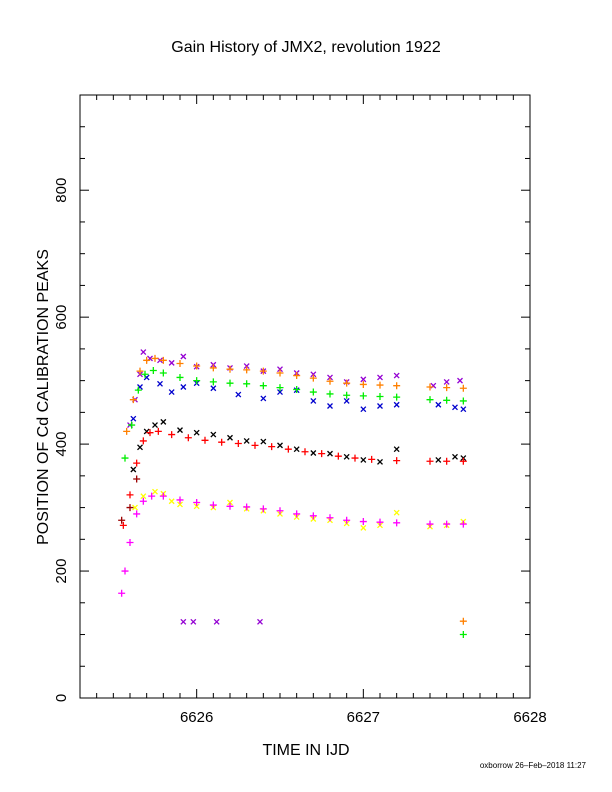 The height and width of the screenshot is (792, 612). I want to click on footer-credit: oxborrow 26–Feb–2018 11:27, so click(533, 765).